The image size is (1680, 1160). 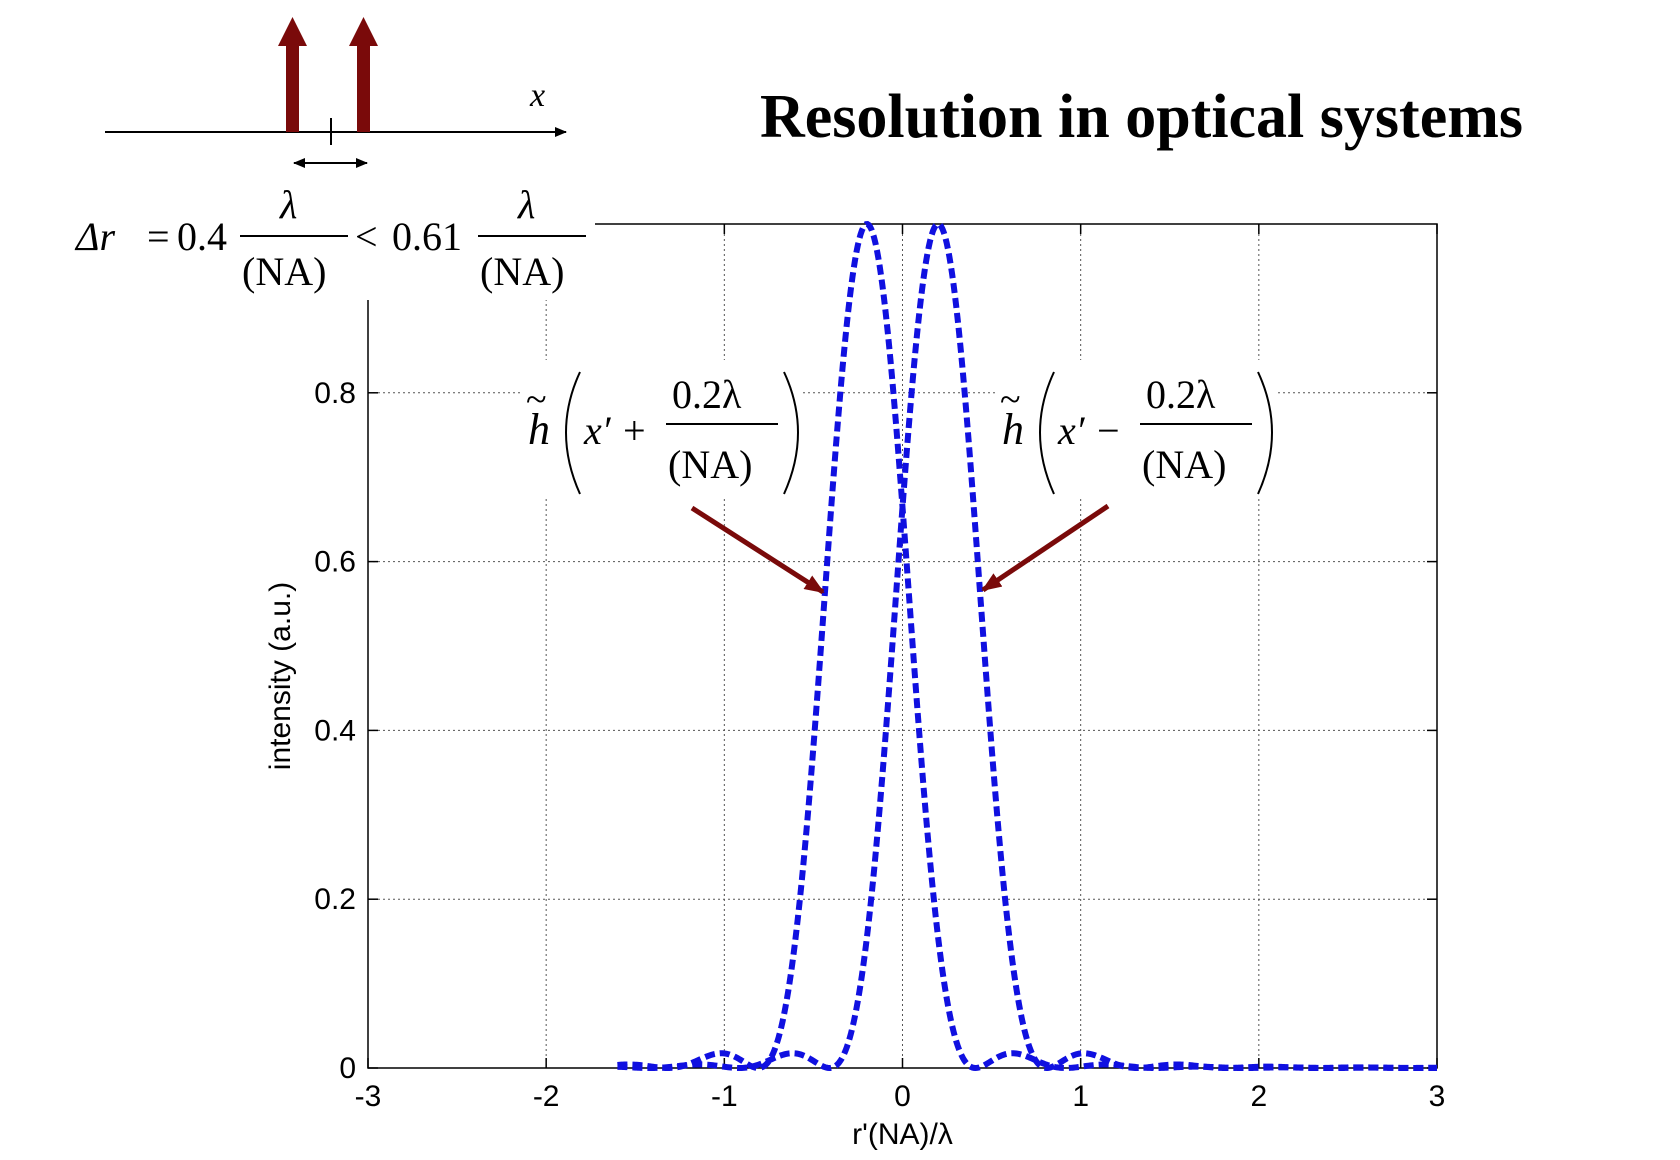 What do you see at coordinates (791, 433) in the screenshot?
I see `annotation-left-paren-close` at bounding box center [791, 433].